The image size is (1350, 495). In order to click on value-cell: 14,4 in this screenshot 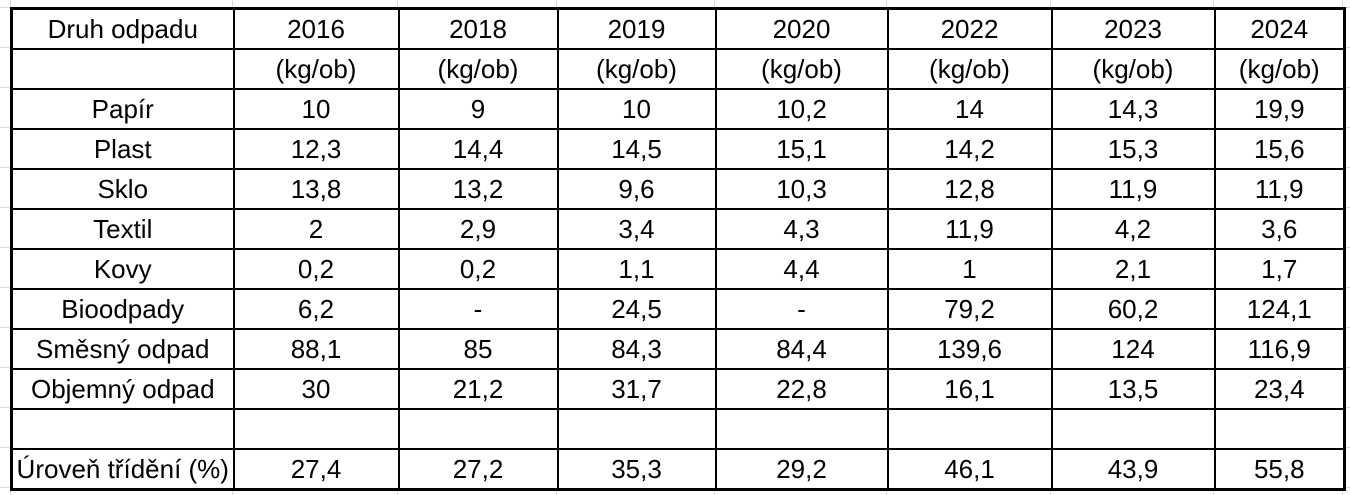, I will do `click(478, 149)`.